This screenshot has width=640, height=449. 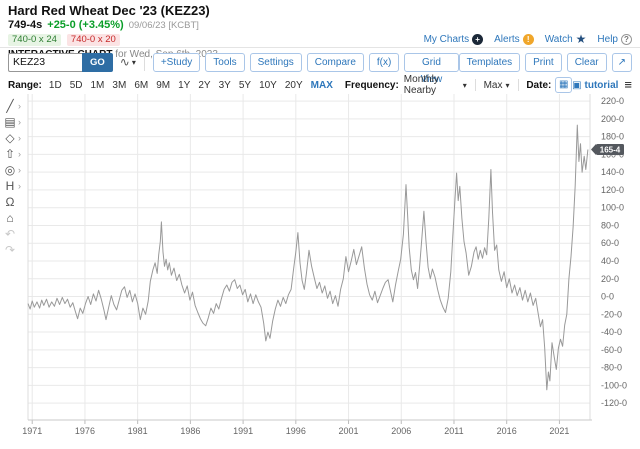 What do you see at coordinates (628, 84) in the screenshot?
I see `menu-icon: ≡` at bounding box center [628, 84].